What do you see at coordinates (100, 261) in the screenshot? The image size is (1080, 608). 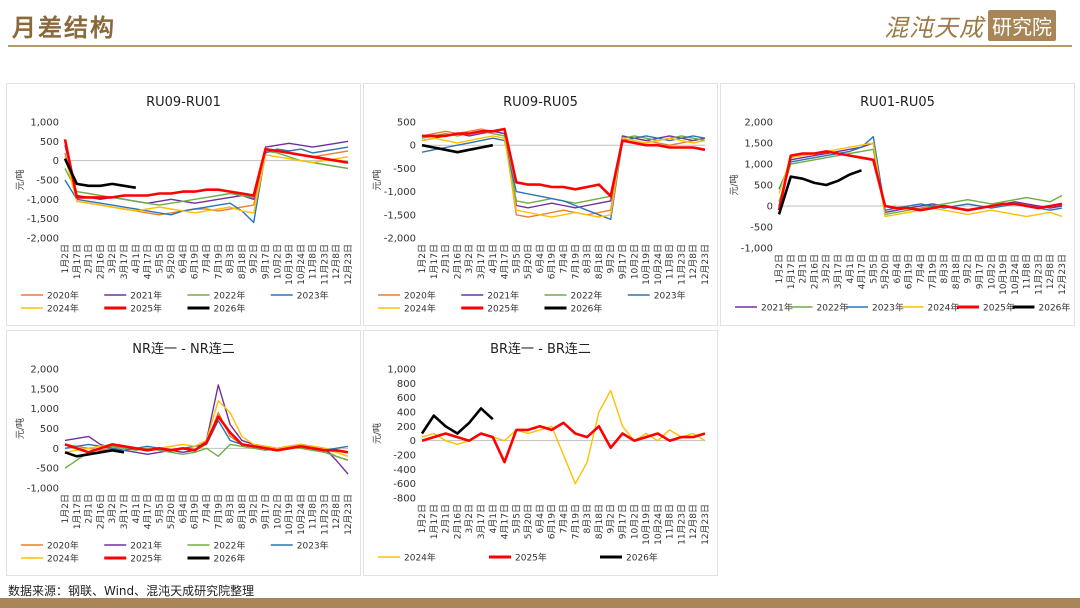 I see `x-tick-label: 2月16日` at bounding box center [100, 261].